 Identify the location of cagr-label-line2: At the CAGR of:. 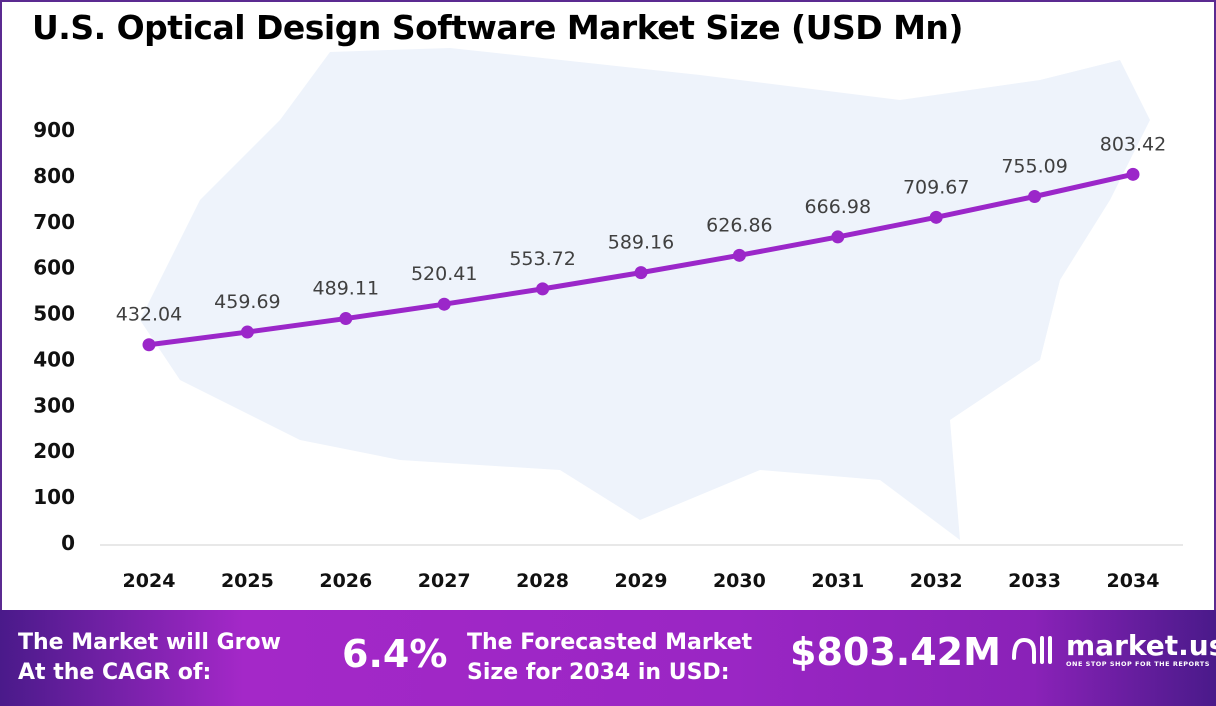
(115, 672).